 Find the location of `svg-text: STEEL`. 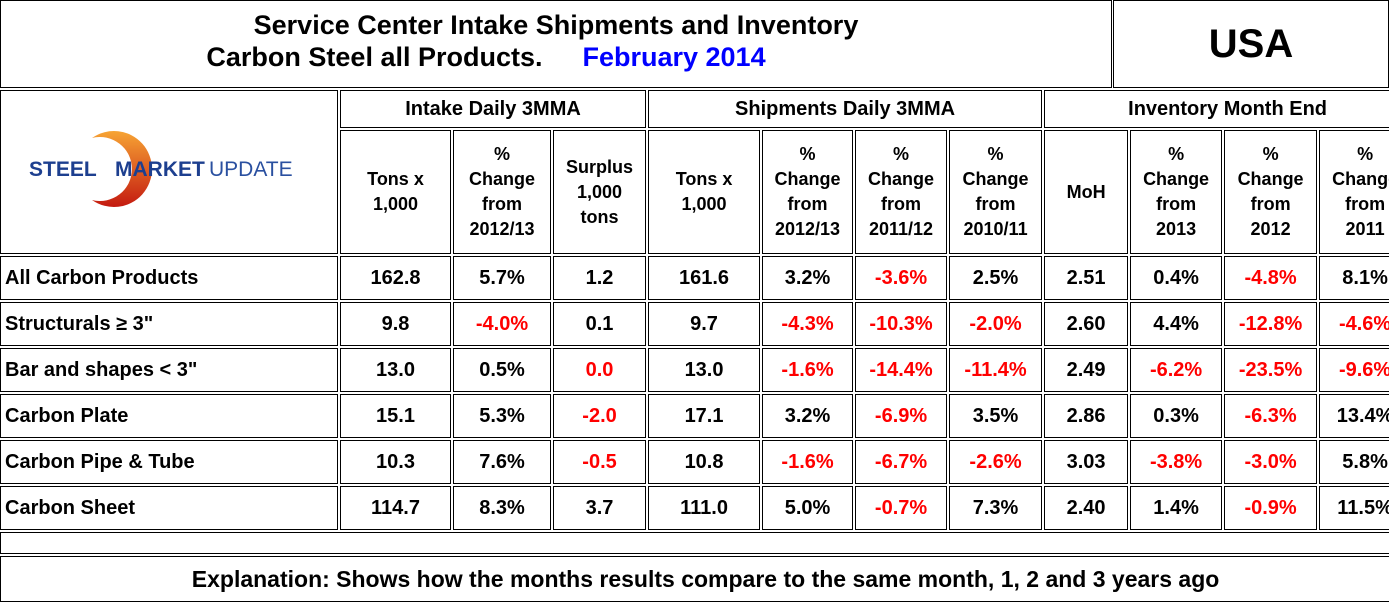

svg-text: STEEL is located at coordinates (63, 169).